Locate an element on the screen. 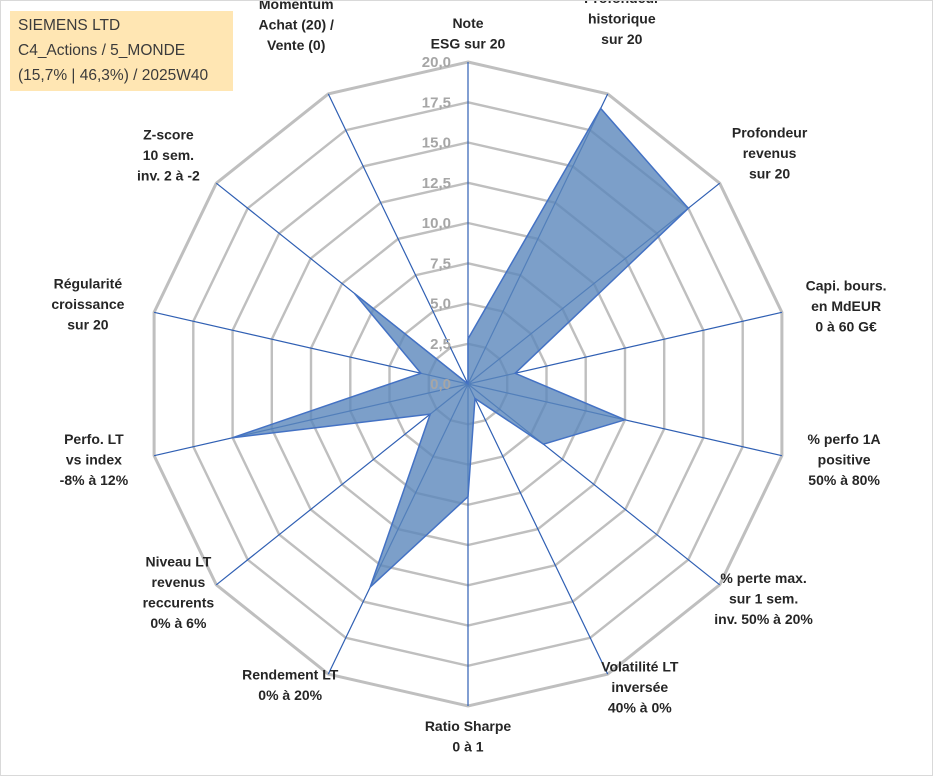 The width and height of the screenshot is (933, 777). tick-label: 10,0 is located at coordinates (436, 223).